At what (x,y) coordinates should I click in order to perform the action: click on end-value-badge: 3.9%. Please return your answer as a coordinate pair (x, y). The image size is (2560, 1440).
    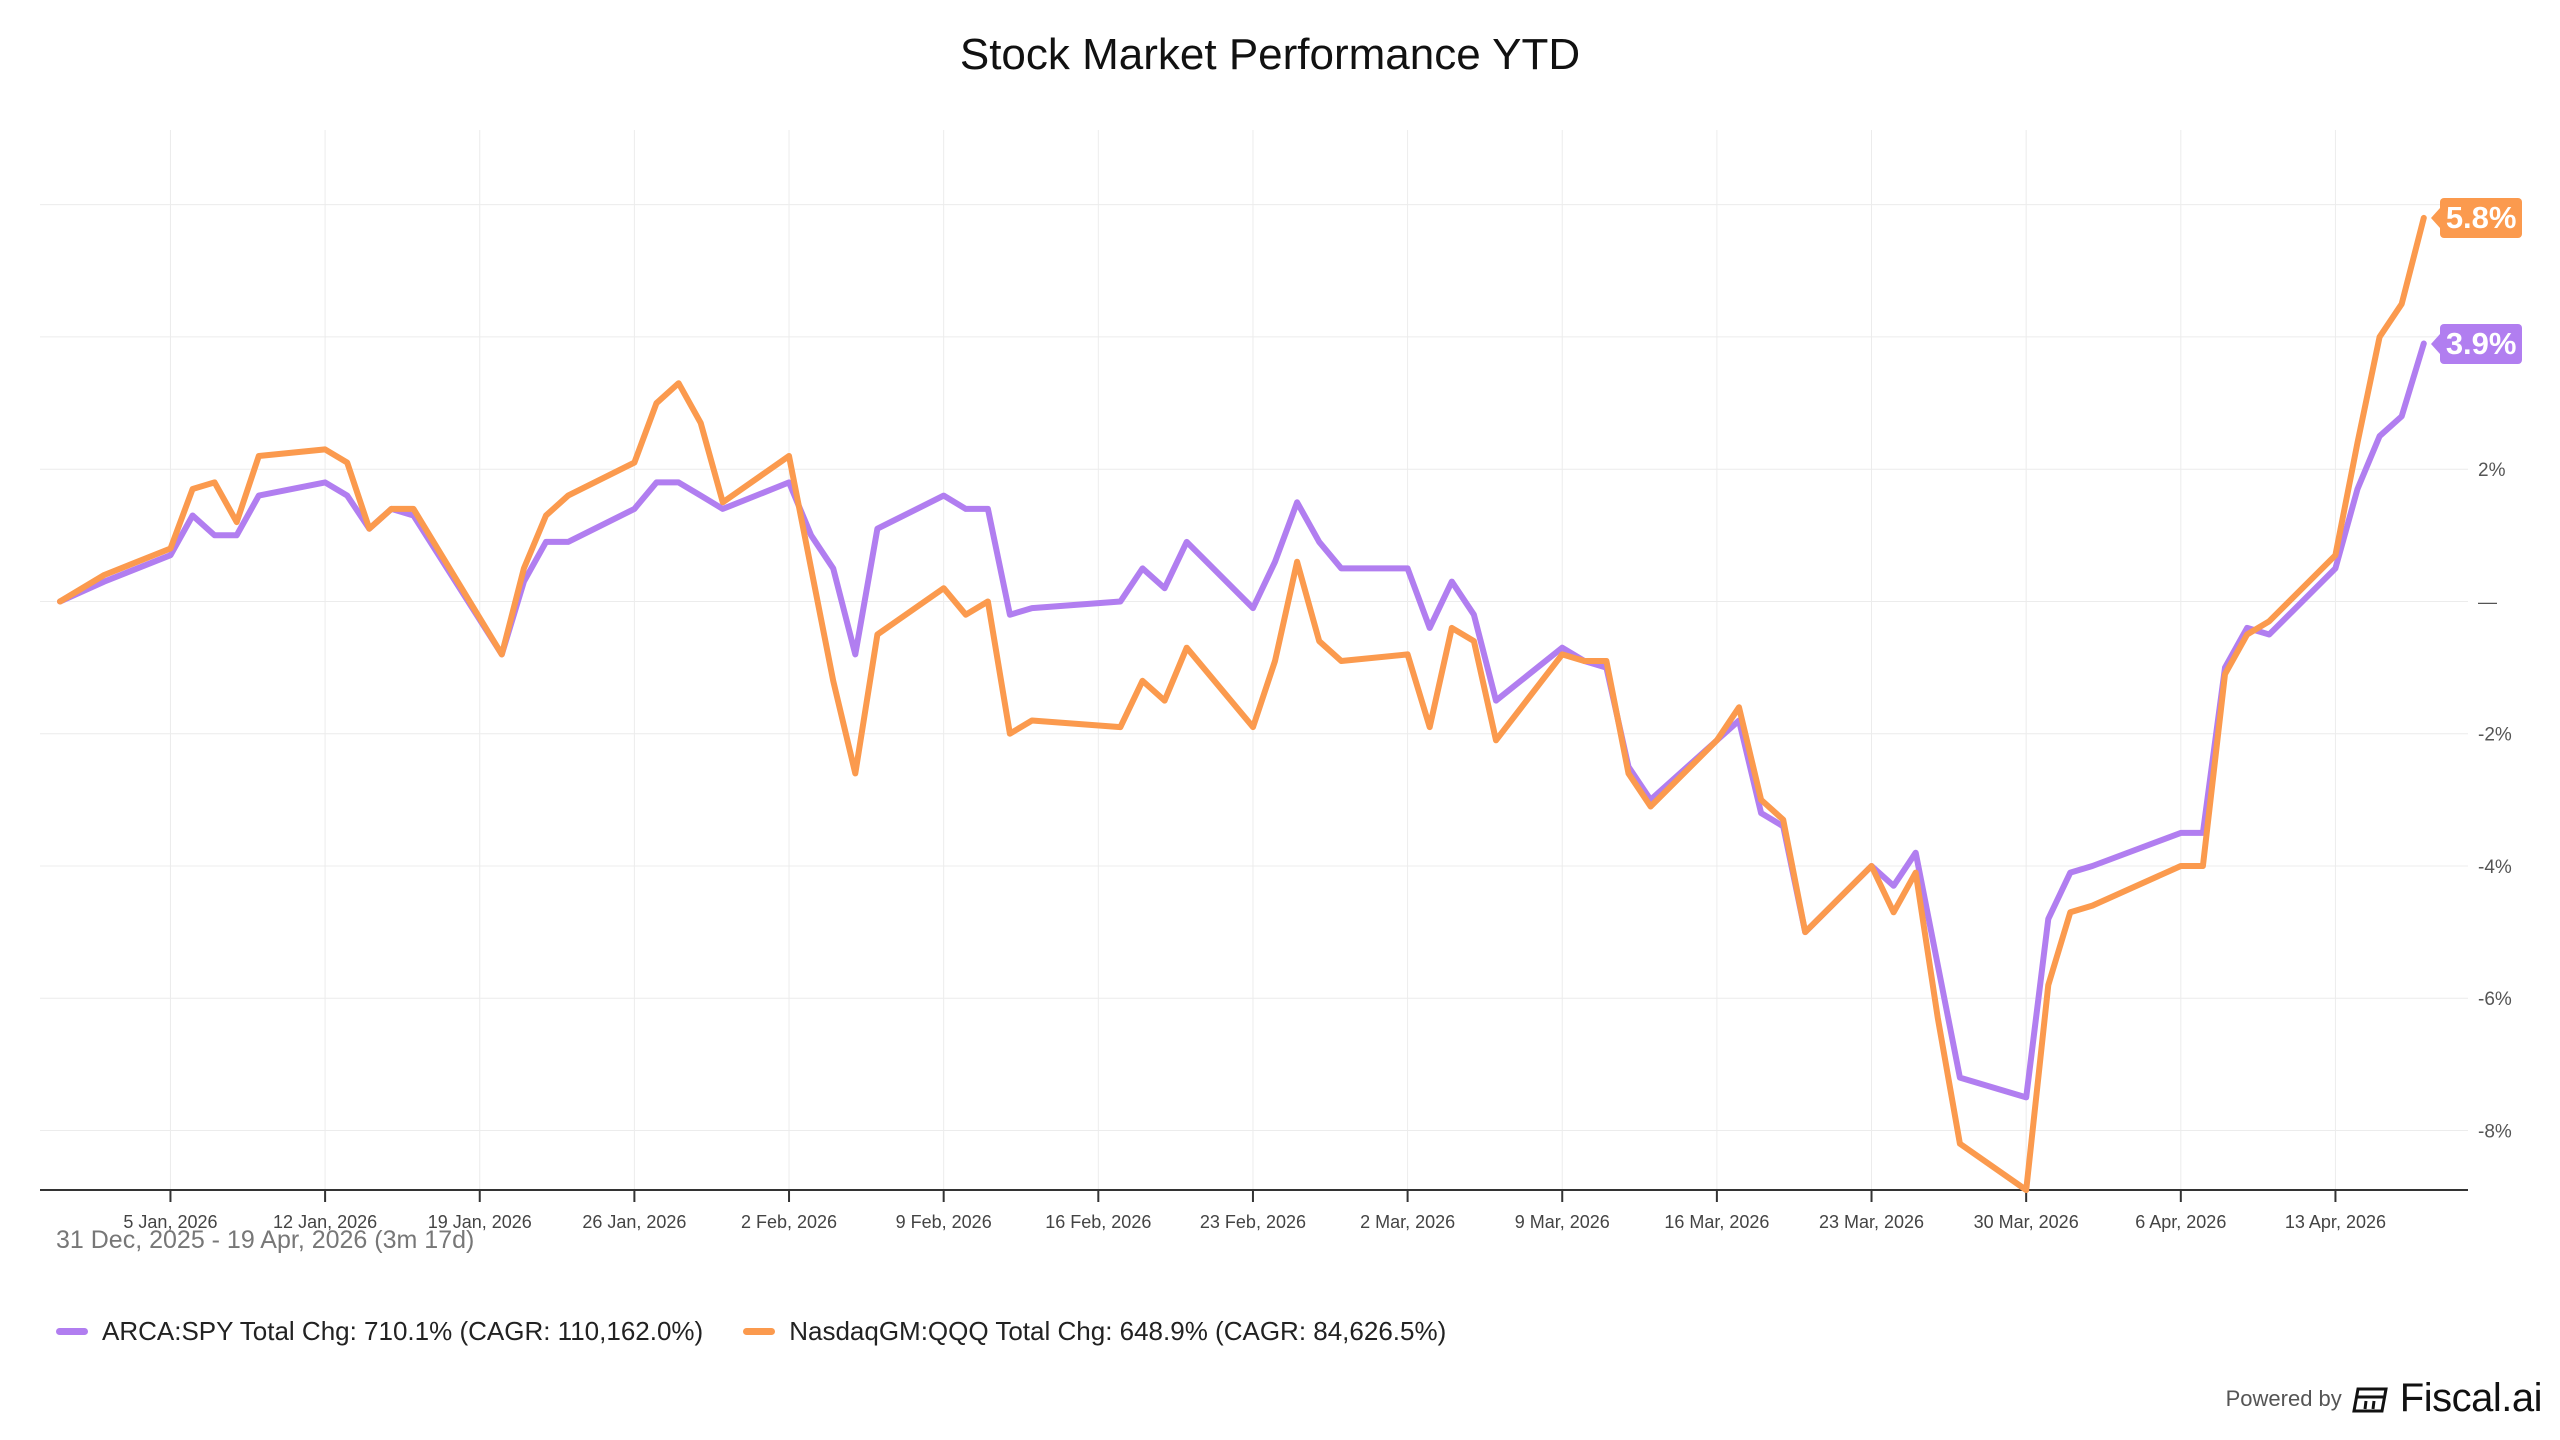
    Looking at the image, I should click on (2476, 343).